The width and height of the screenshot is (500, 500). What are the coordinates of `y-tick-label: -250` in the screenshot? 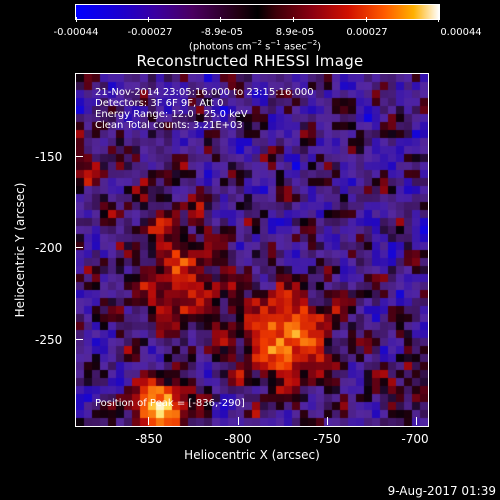 It's located at (49, 340).